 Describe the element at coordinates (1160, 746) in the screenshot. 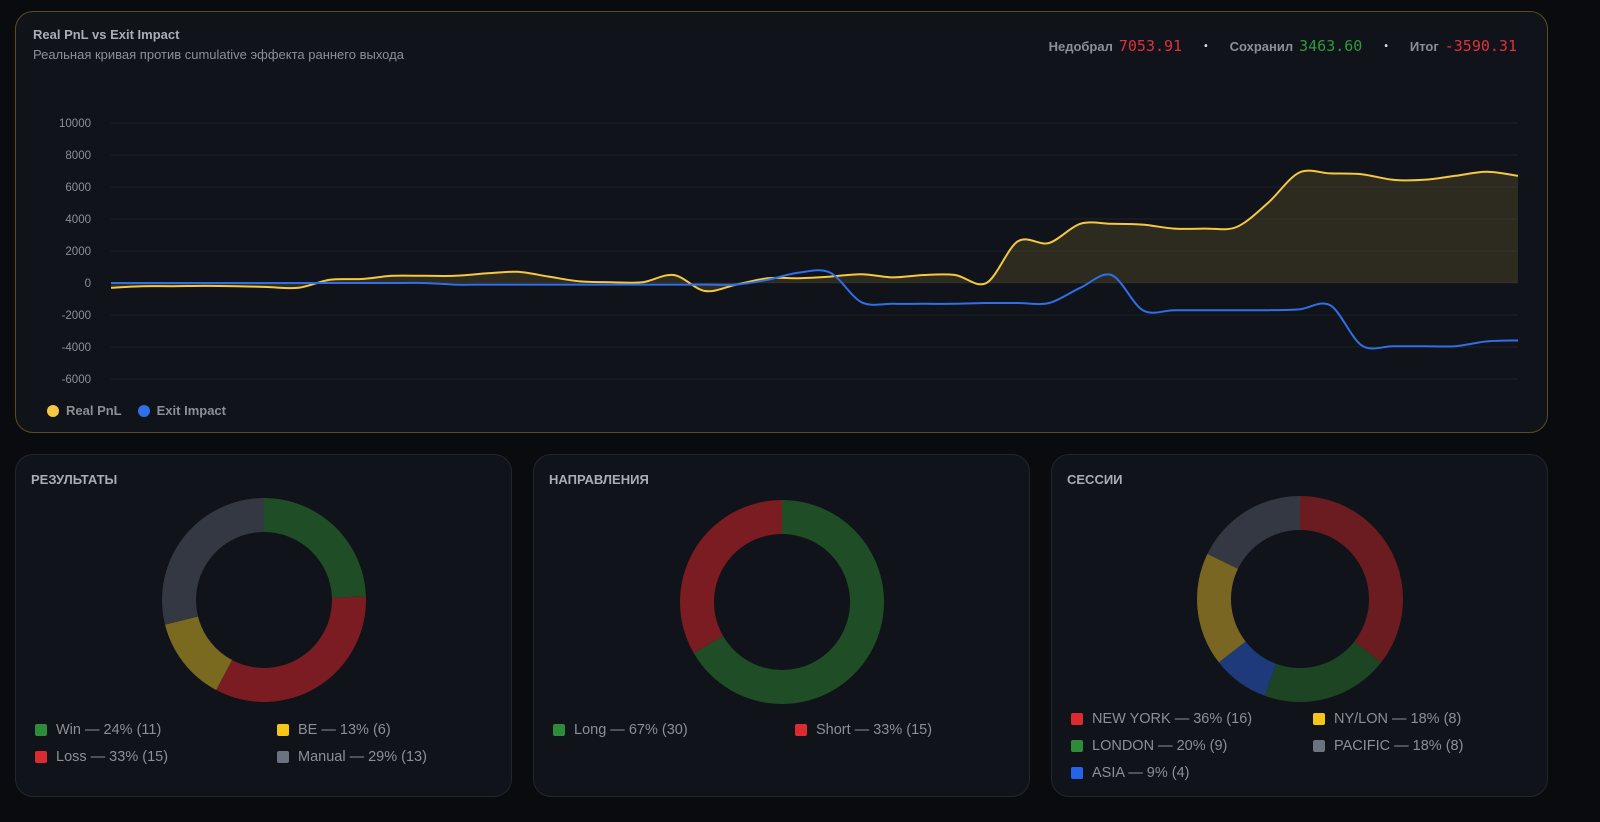

I see `legend-label: LONDON — 20% (9)` at that location.